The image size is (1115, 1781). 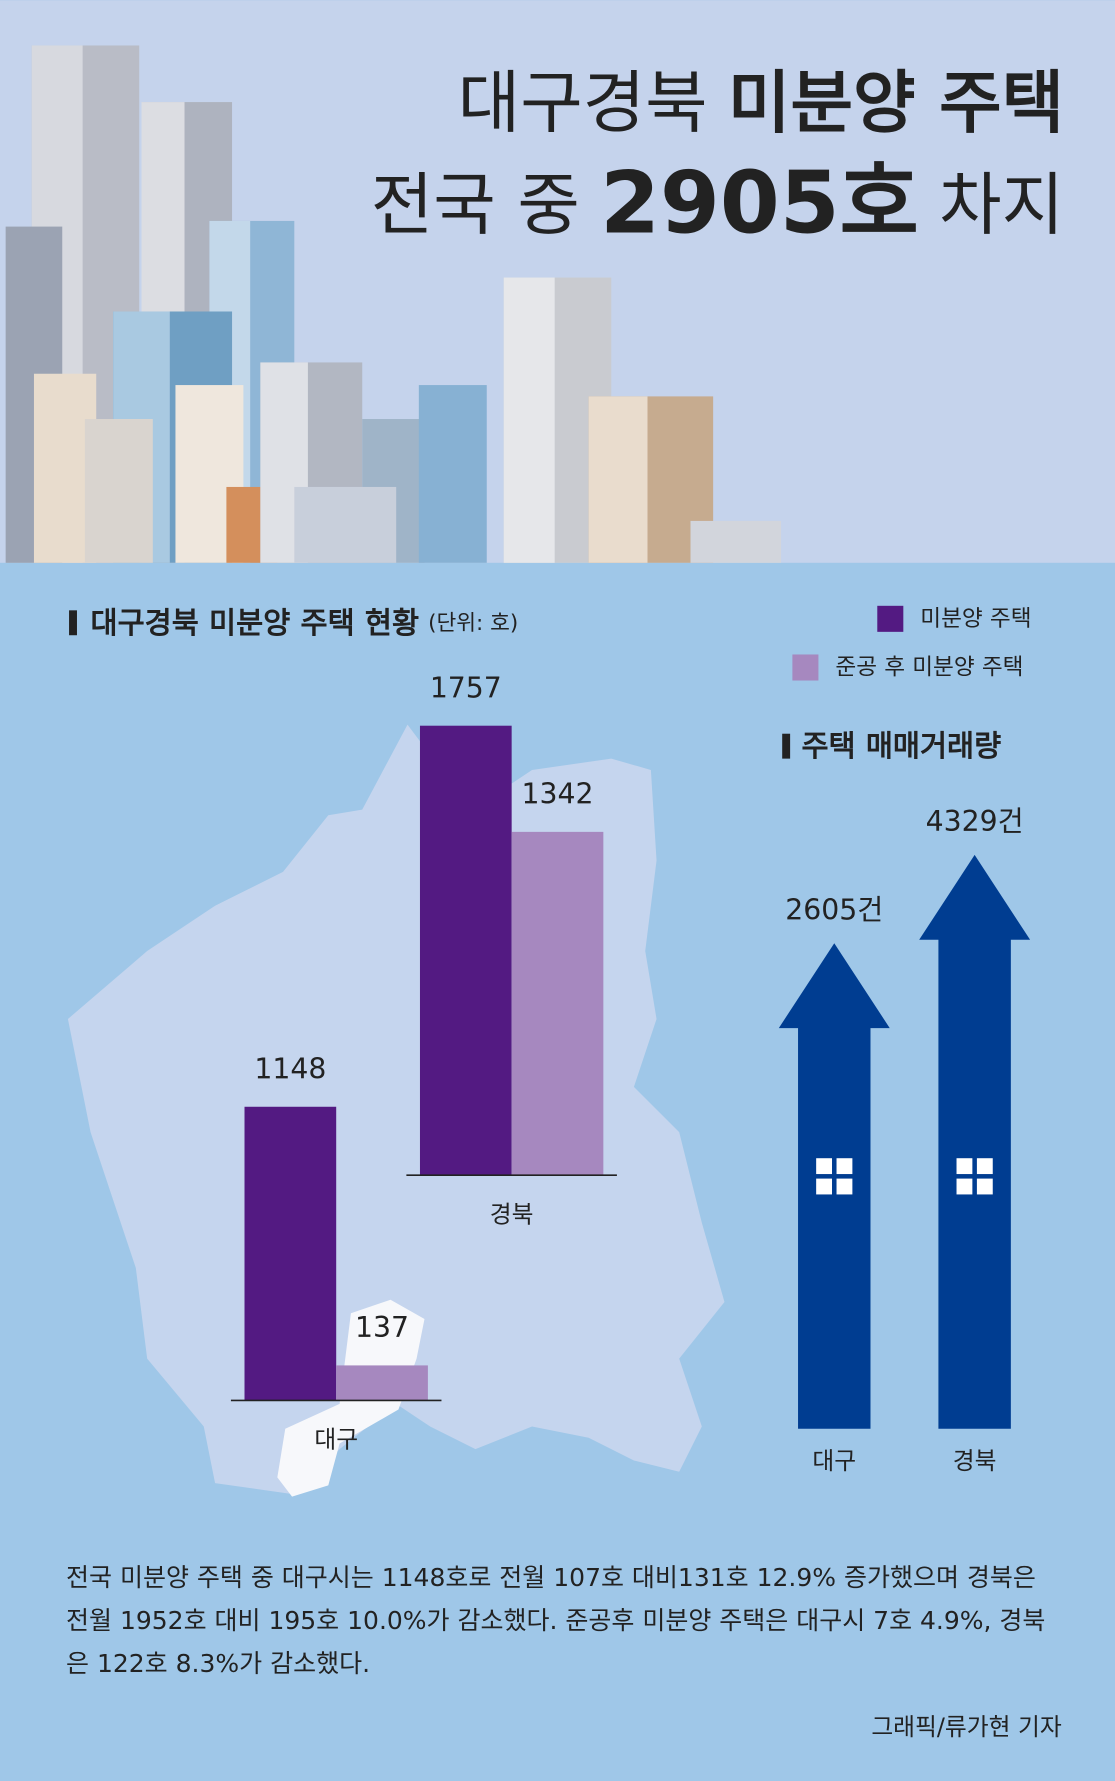 I want to click on bar-value-label: 1148, so click(x=290, y=1069).